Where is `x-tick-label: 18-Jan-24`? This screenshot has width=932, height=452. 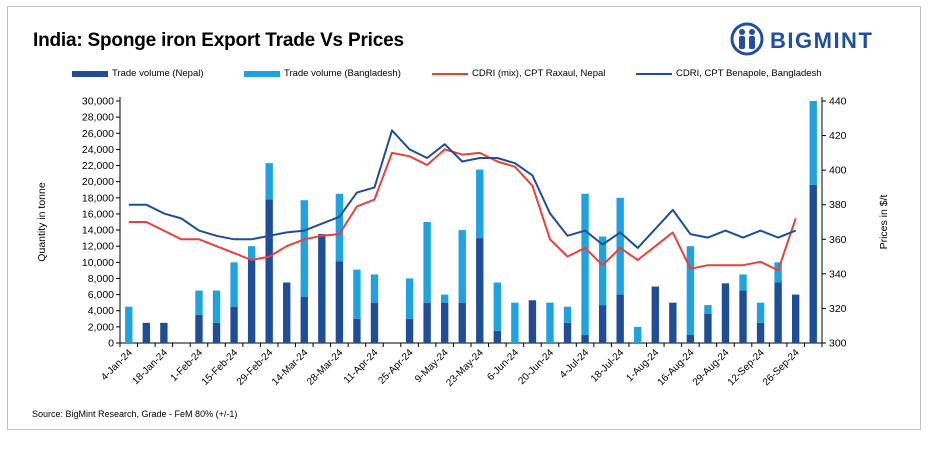
x-tick-label: 18-Jan-24 is located at coordinates (150, 367).